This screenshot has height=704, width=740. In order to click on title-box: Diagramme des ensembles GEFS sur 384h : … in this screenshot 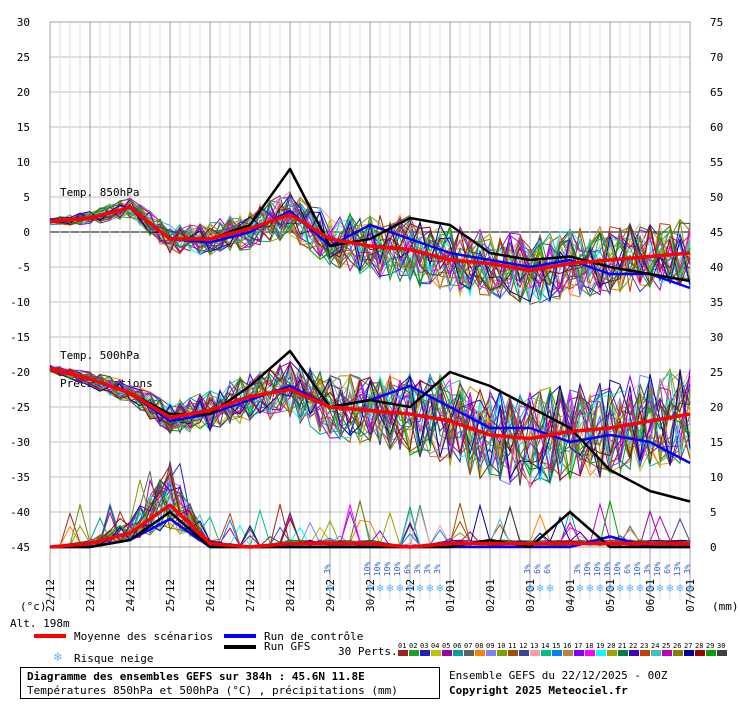, I will do `click(230, 683)`.